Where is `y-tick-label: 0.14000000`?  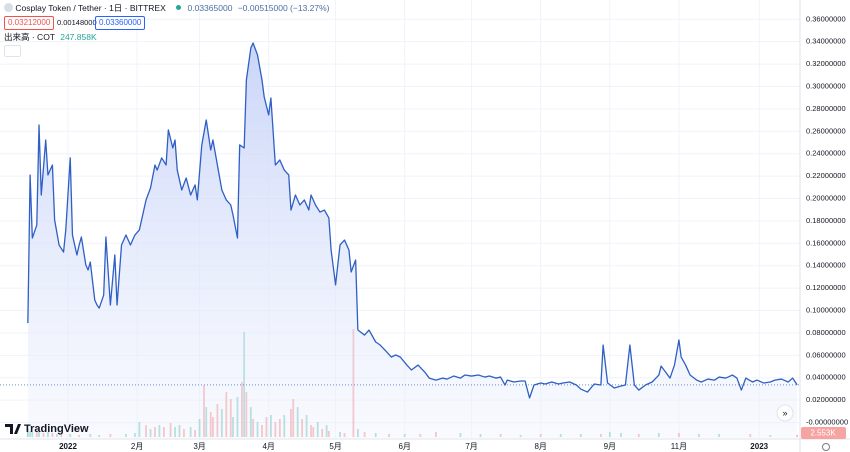
y-tick-label: 0.14000000 is located at coordinates (826, 265).